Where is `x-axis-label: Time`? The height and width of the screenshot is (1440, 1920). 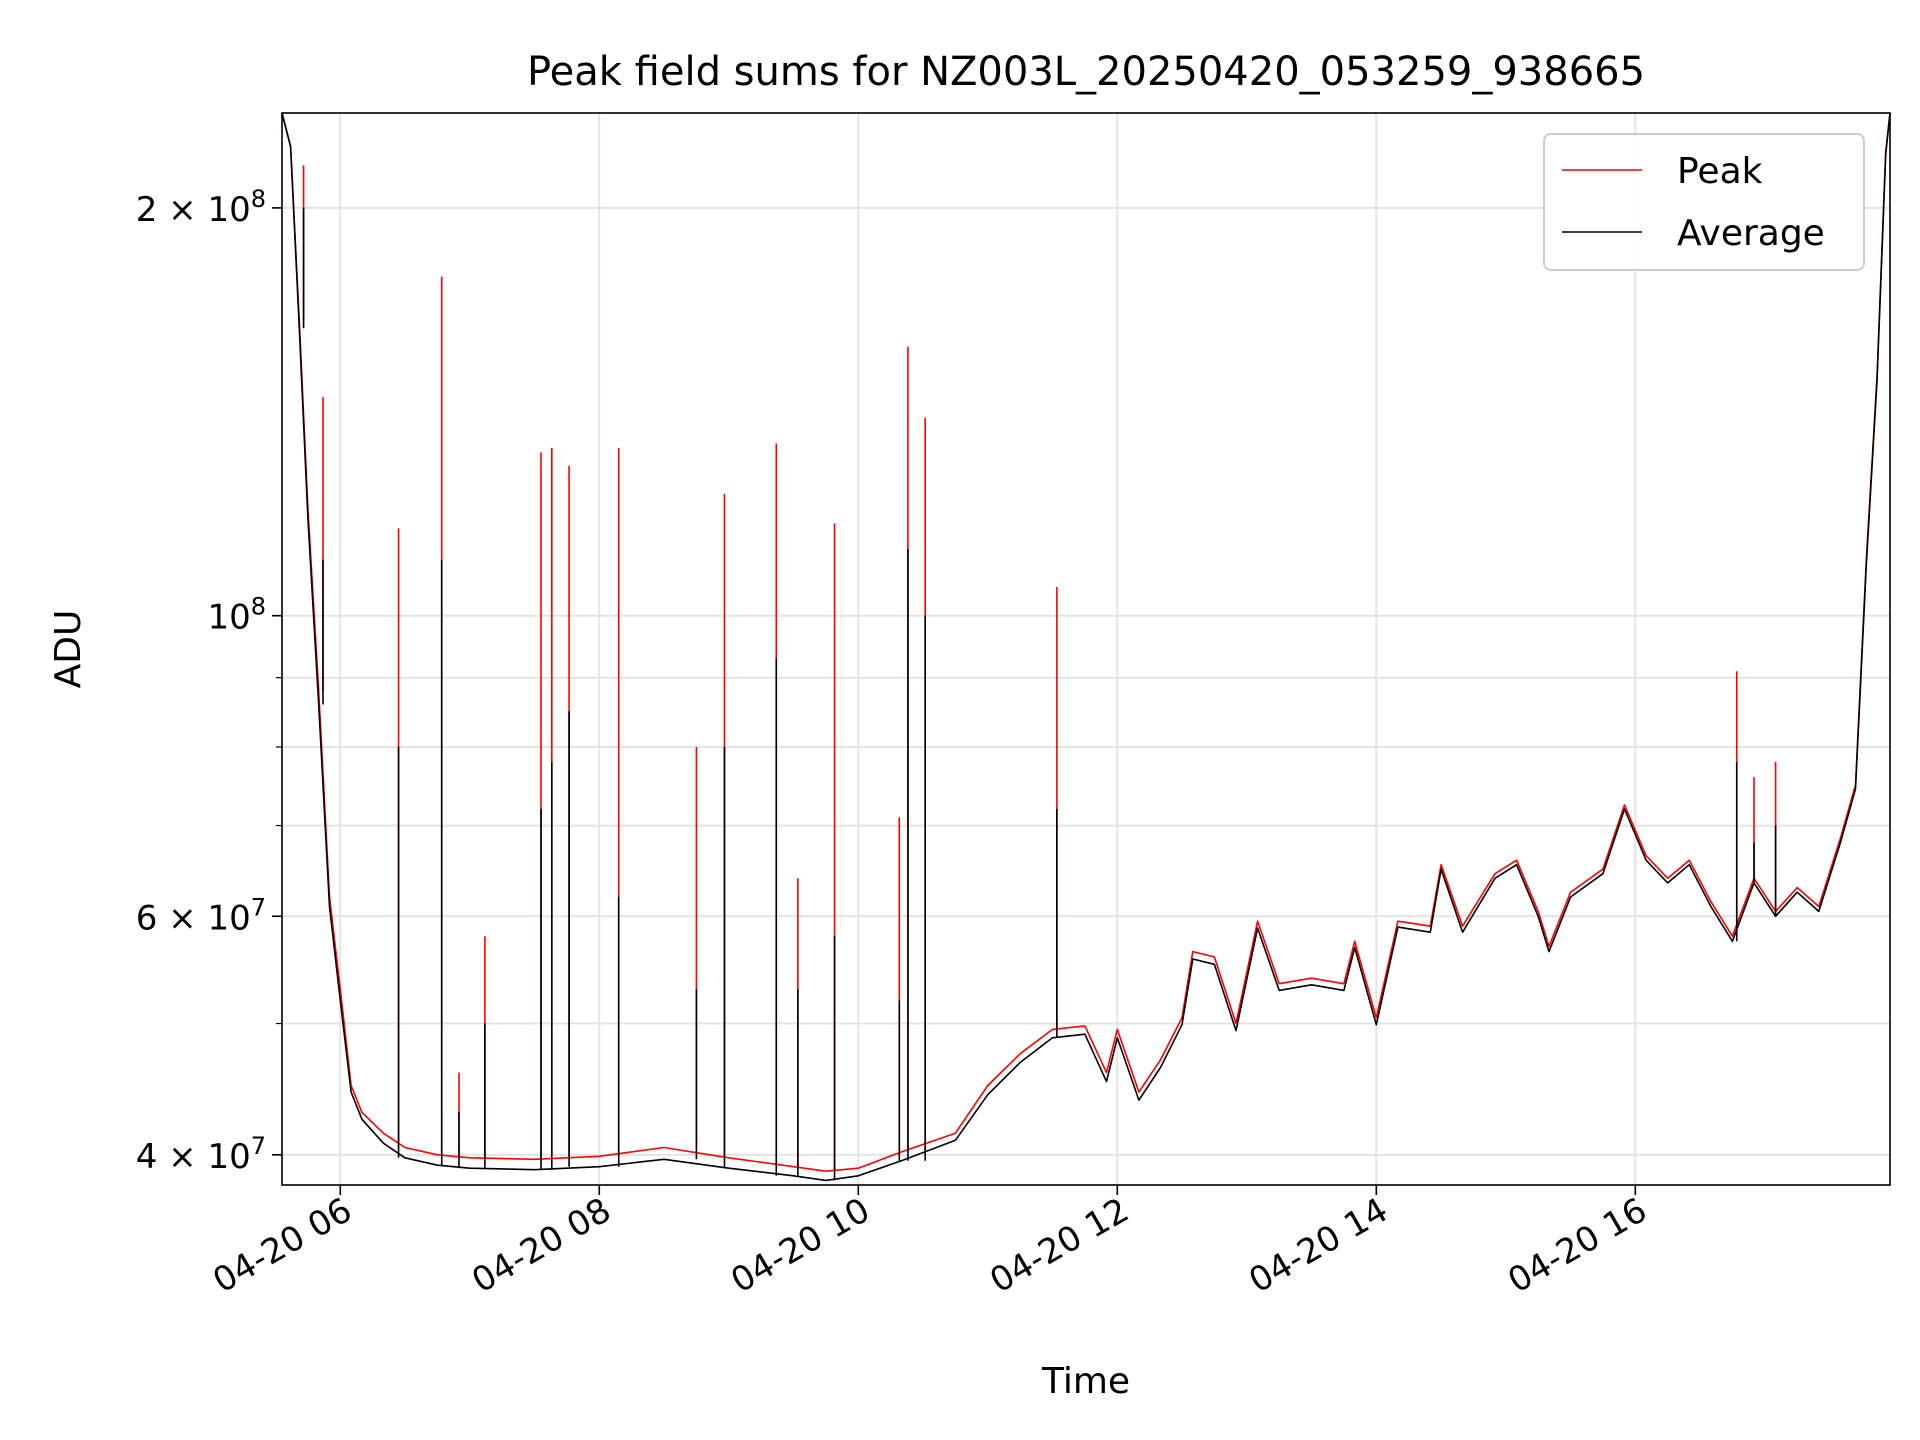
x-axis-label: Time is located at coordinates (1085, 1381).